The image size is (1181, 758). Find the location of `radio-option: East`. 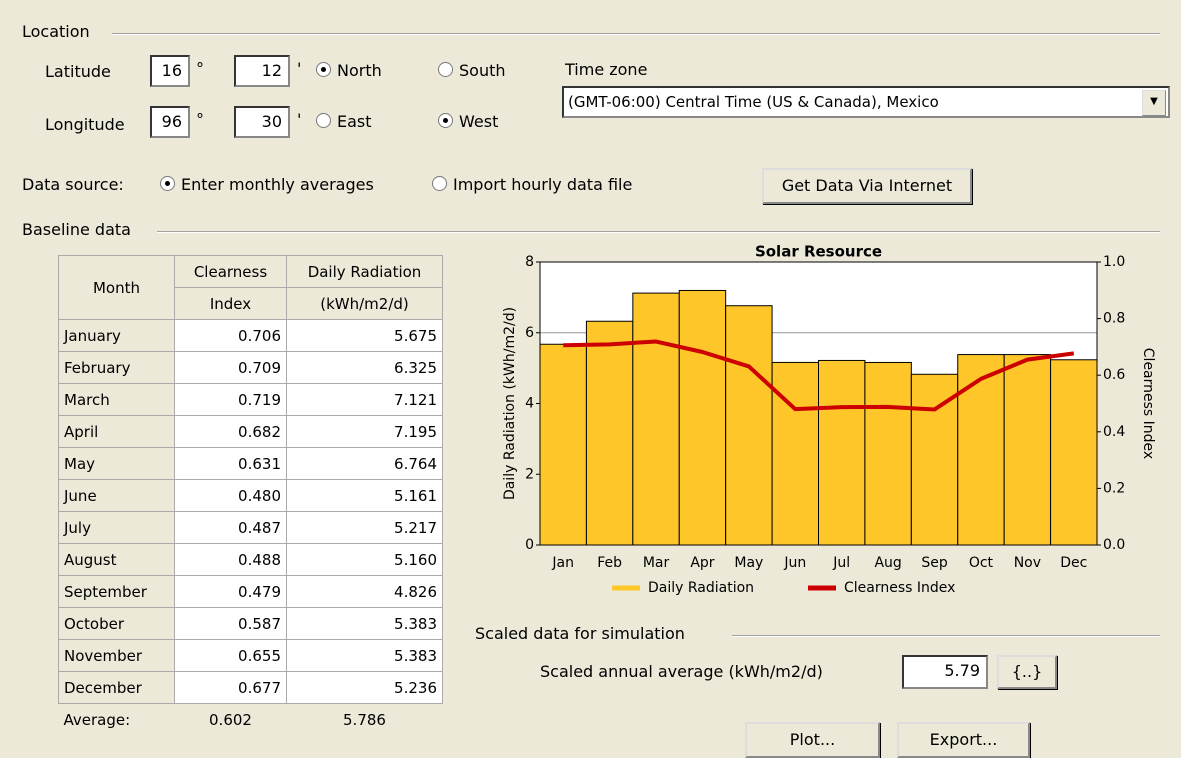

radio-option: East is located at coordinates (344, 121).